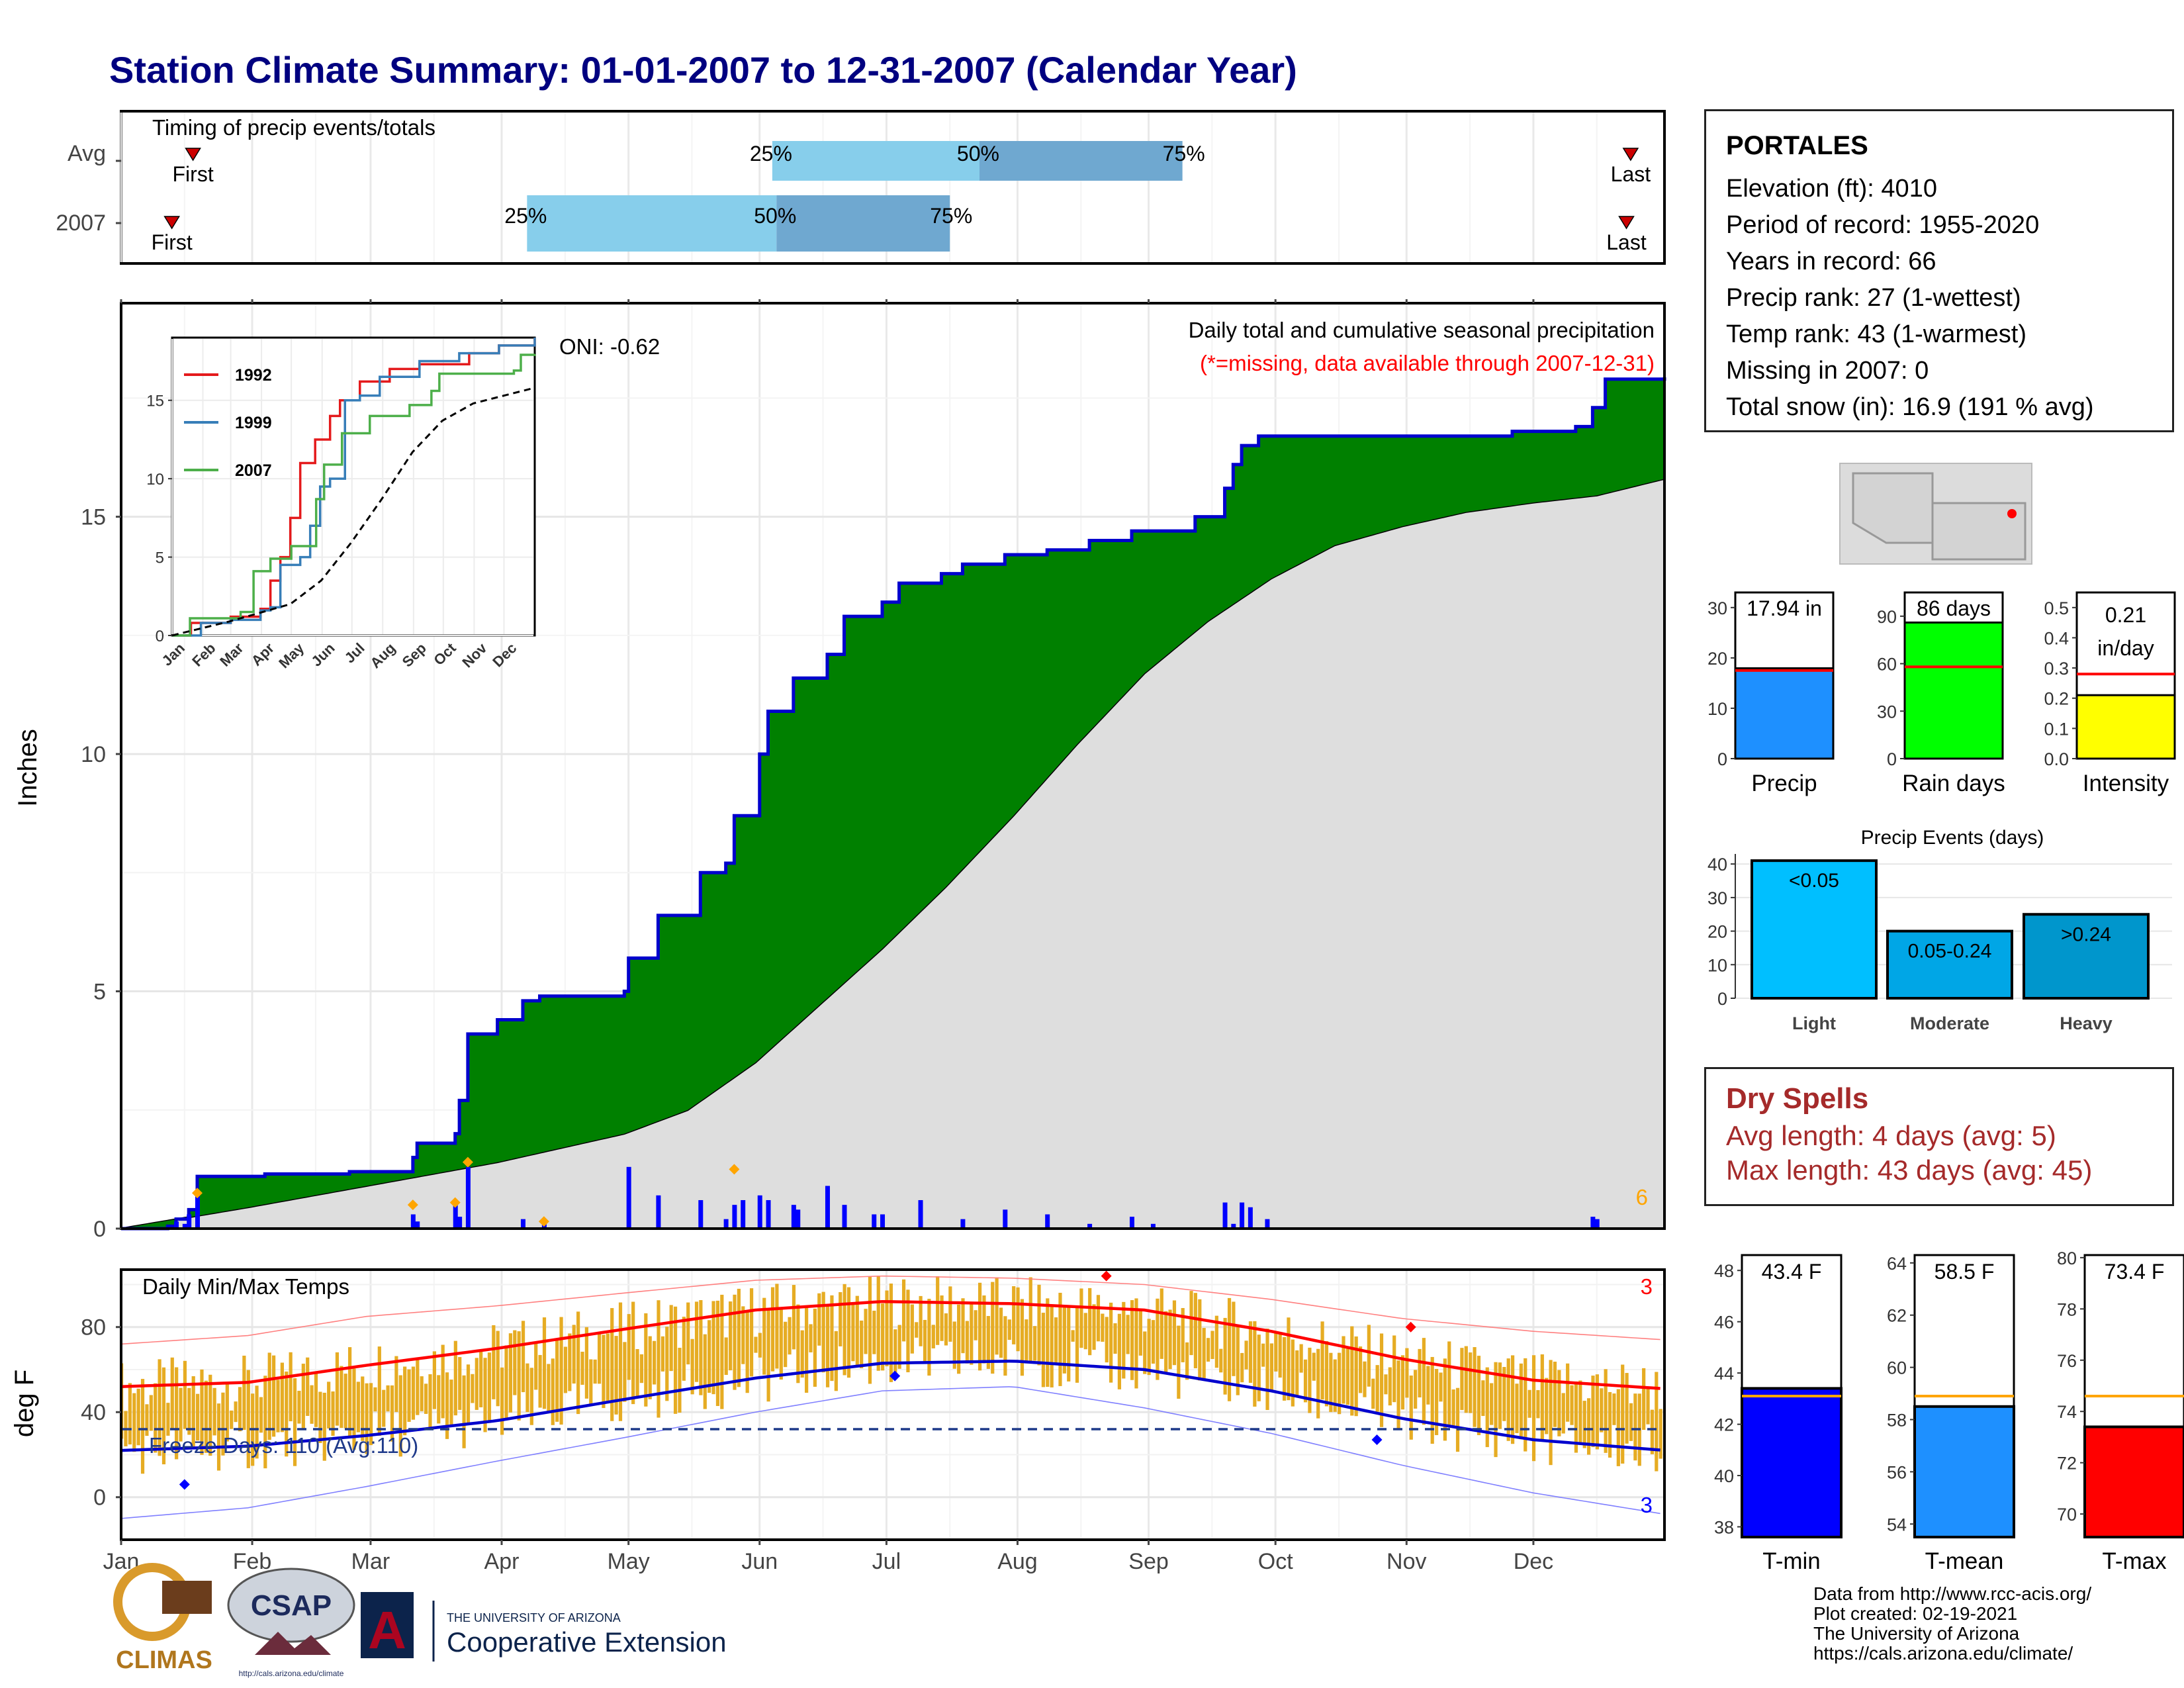 The height and width of the screenshot is (1688, 2184). I want to click on summary-category-label: Intensity, so click(2126, 783).